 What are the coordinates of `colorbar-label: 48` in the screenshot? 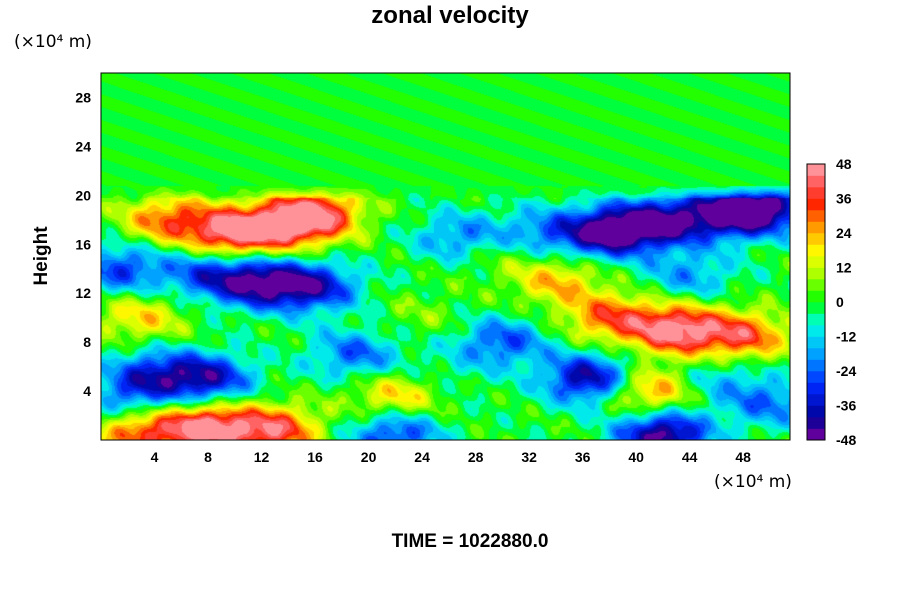 It's located at (844, 164).